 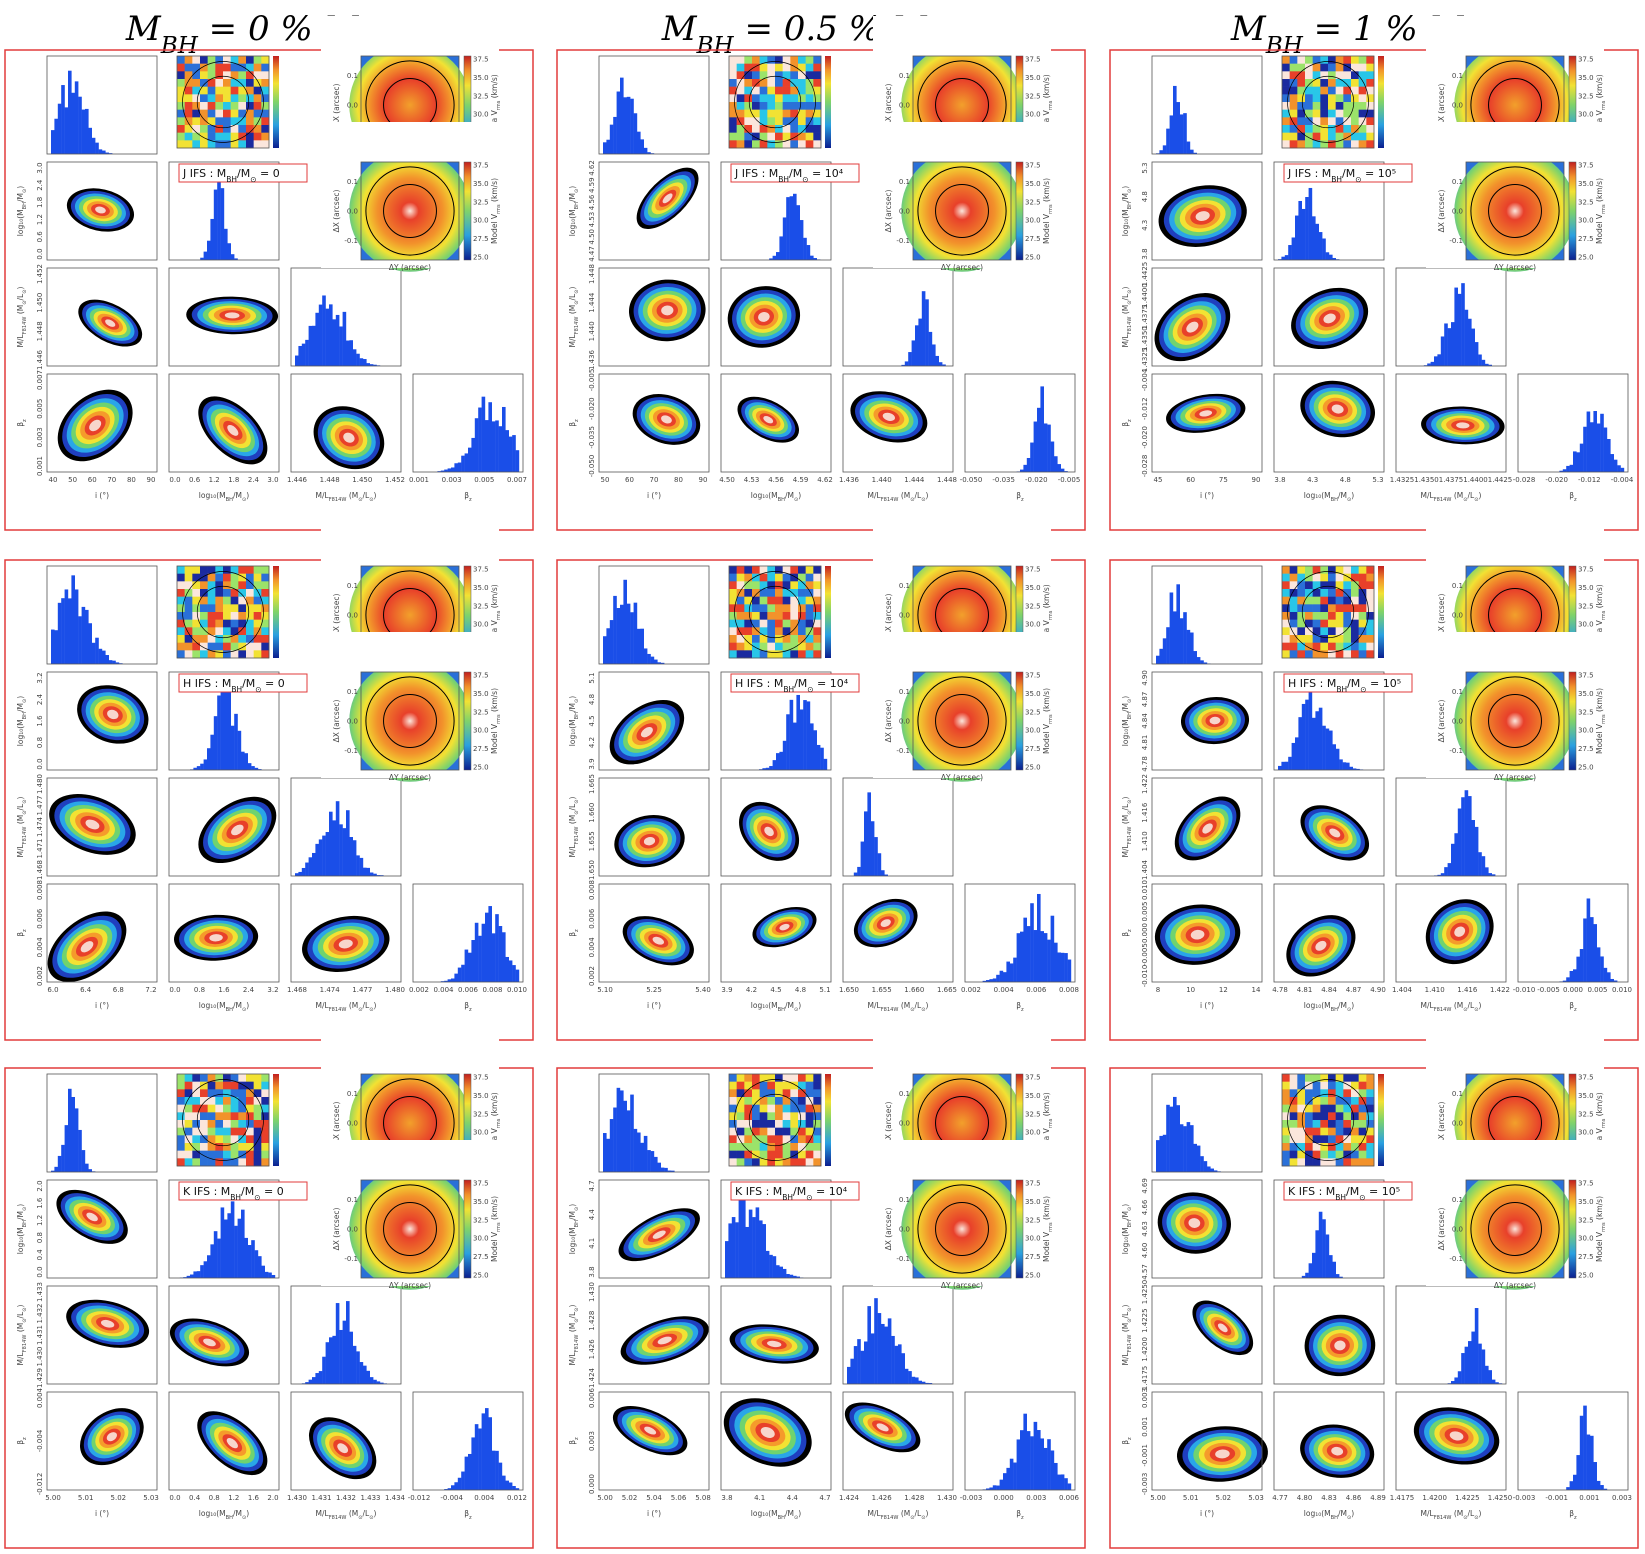 I want to click on y-tick-label: 4.53, so click(x=592, y=220).